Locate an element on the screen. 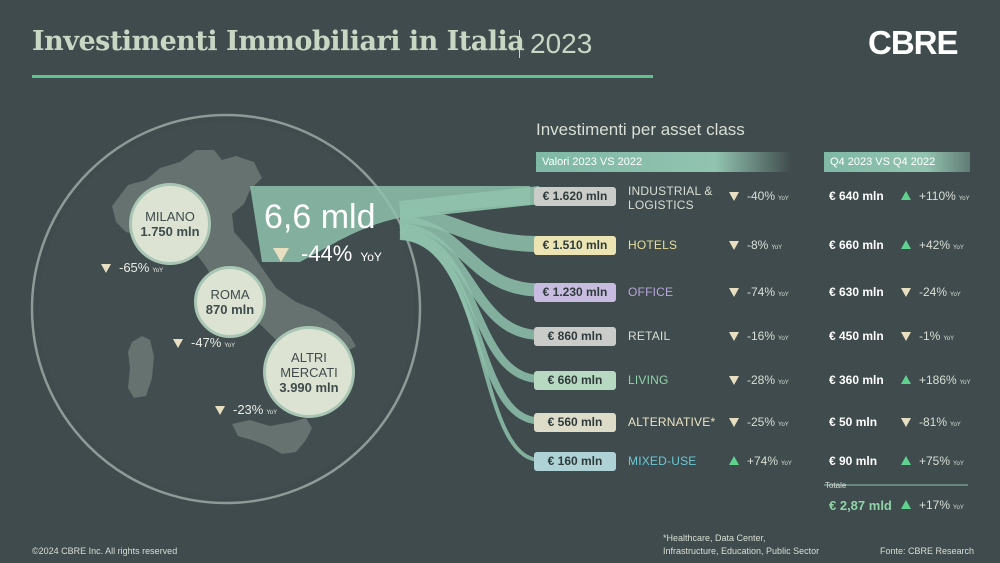 The image size is (1000, 563). footnote-line-2: Infrastructure, Education, Public Sector is located at coordinates (741, 551).